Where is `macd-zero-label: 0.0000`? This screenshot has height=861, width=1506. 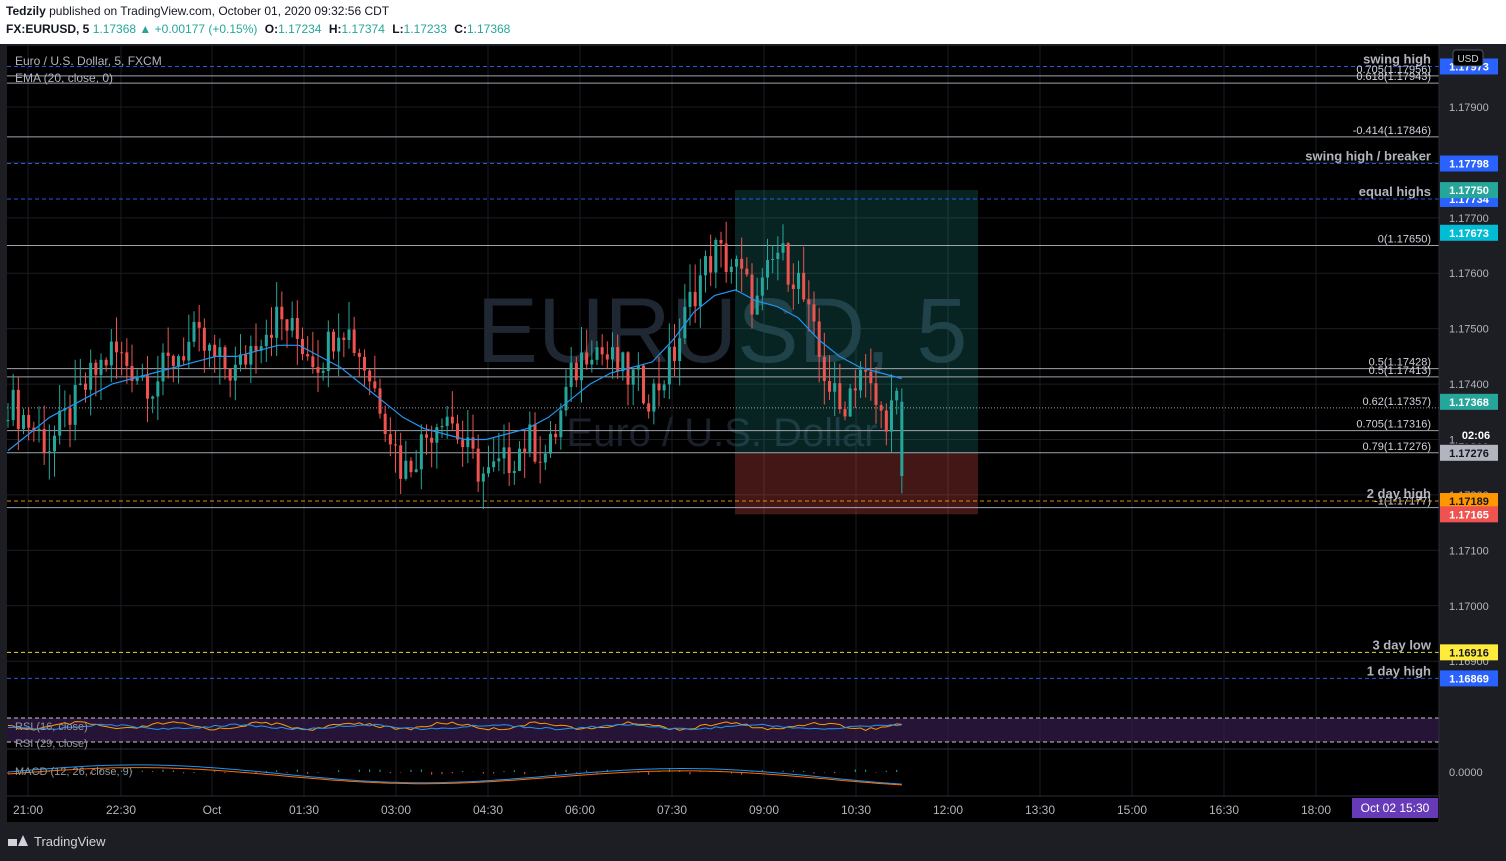
macd-zero-label: 0.0000 is located at coordinates (1466, 773).